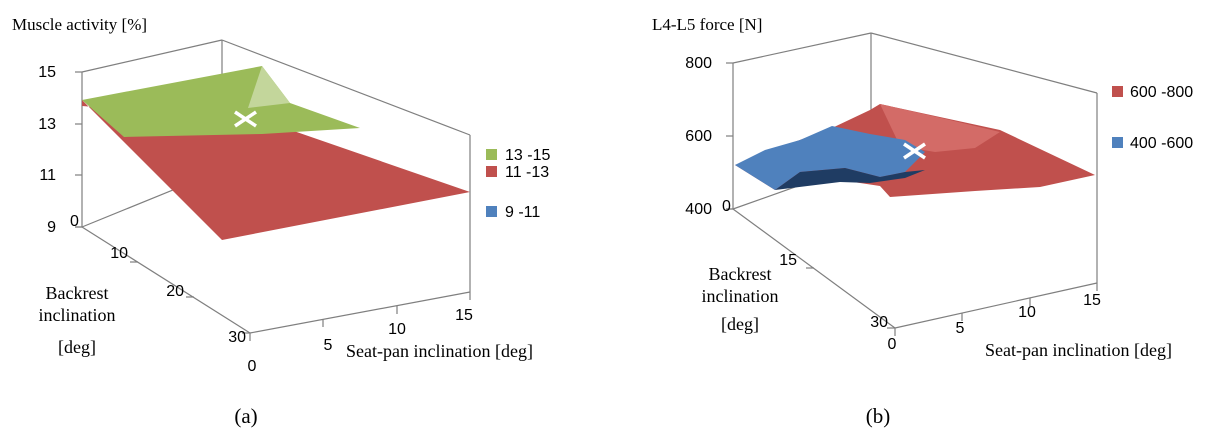 The height and width of the screenshot is (441, 1225). Describe the element at coordinates (1152, 118) in the screenshot. I see `chart-b-legend: 600 -800 400 -600` at that location.